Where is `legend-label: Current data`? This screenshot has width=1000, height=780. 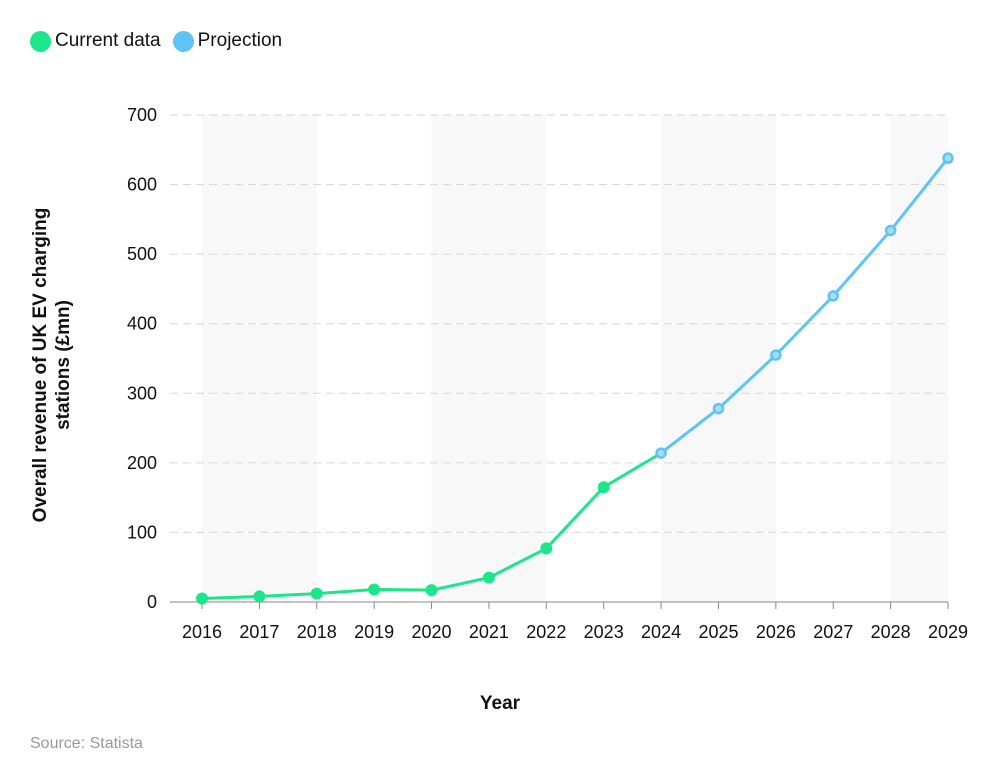 legend-label: Current data is located at coordinates (108, 40).